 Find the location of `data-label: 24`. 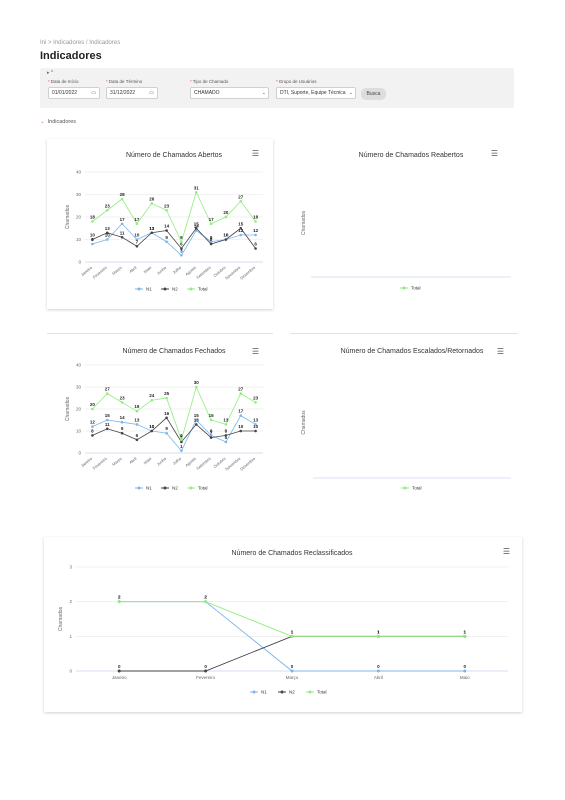

data-label: 24 is located at coordinates (152, 395).